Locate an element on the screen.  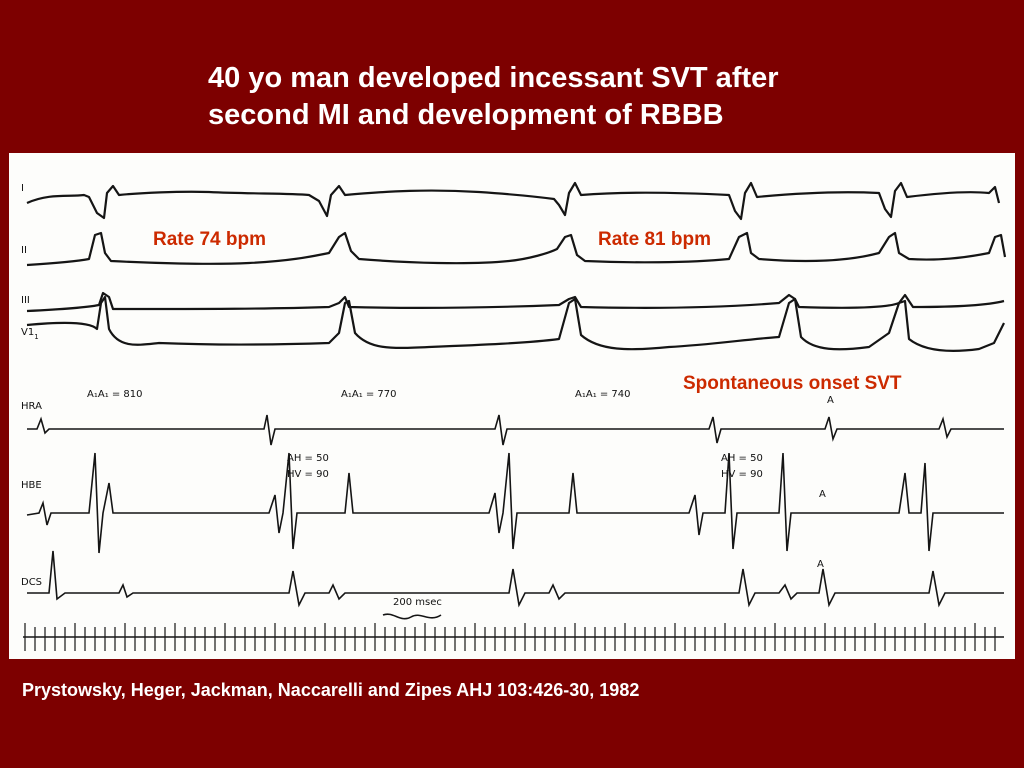
trace-lead-ii is located at coordinates (516, 249).